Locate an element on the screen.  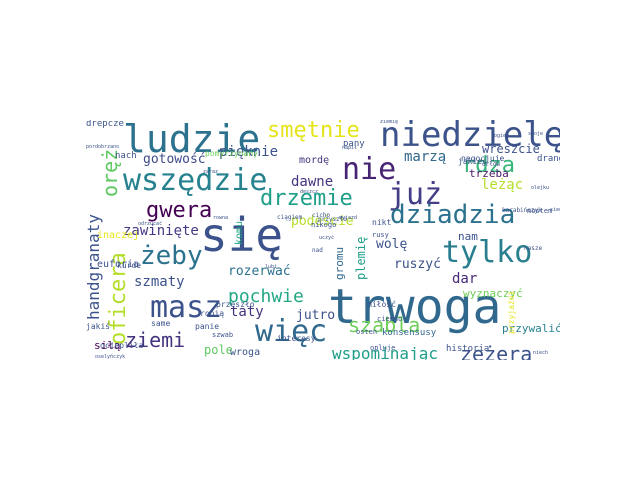
cloud-word: euforia is located at coordinates (118, 264).